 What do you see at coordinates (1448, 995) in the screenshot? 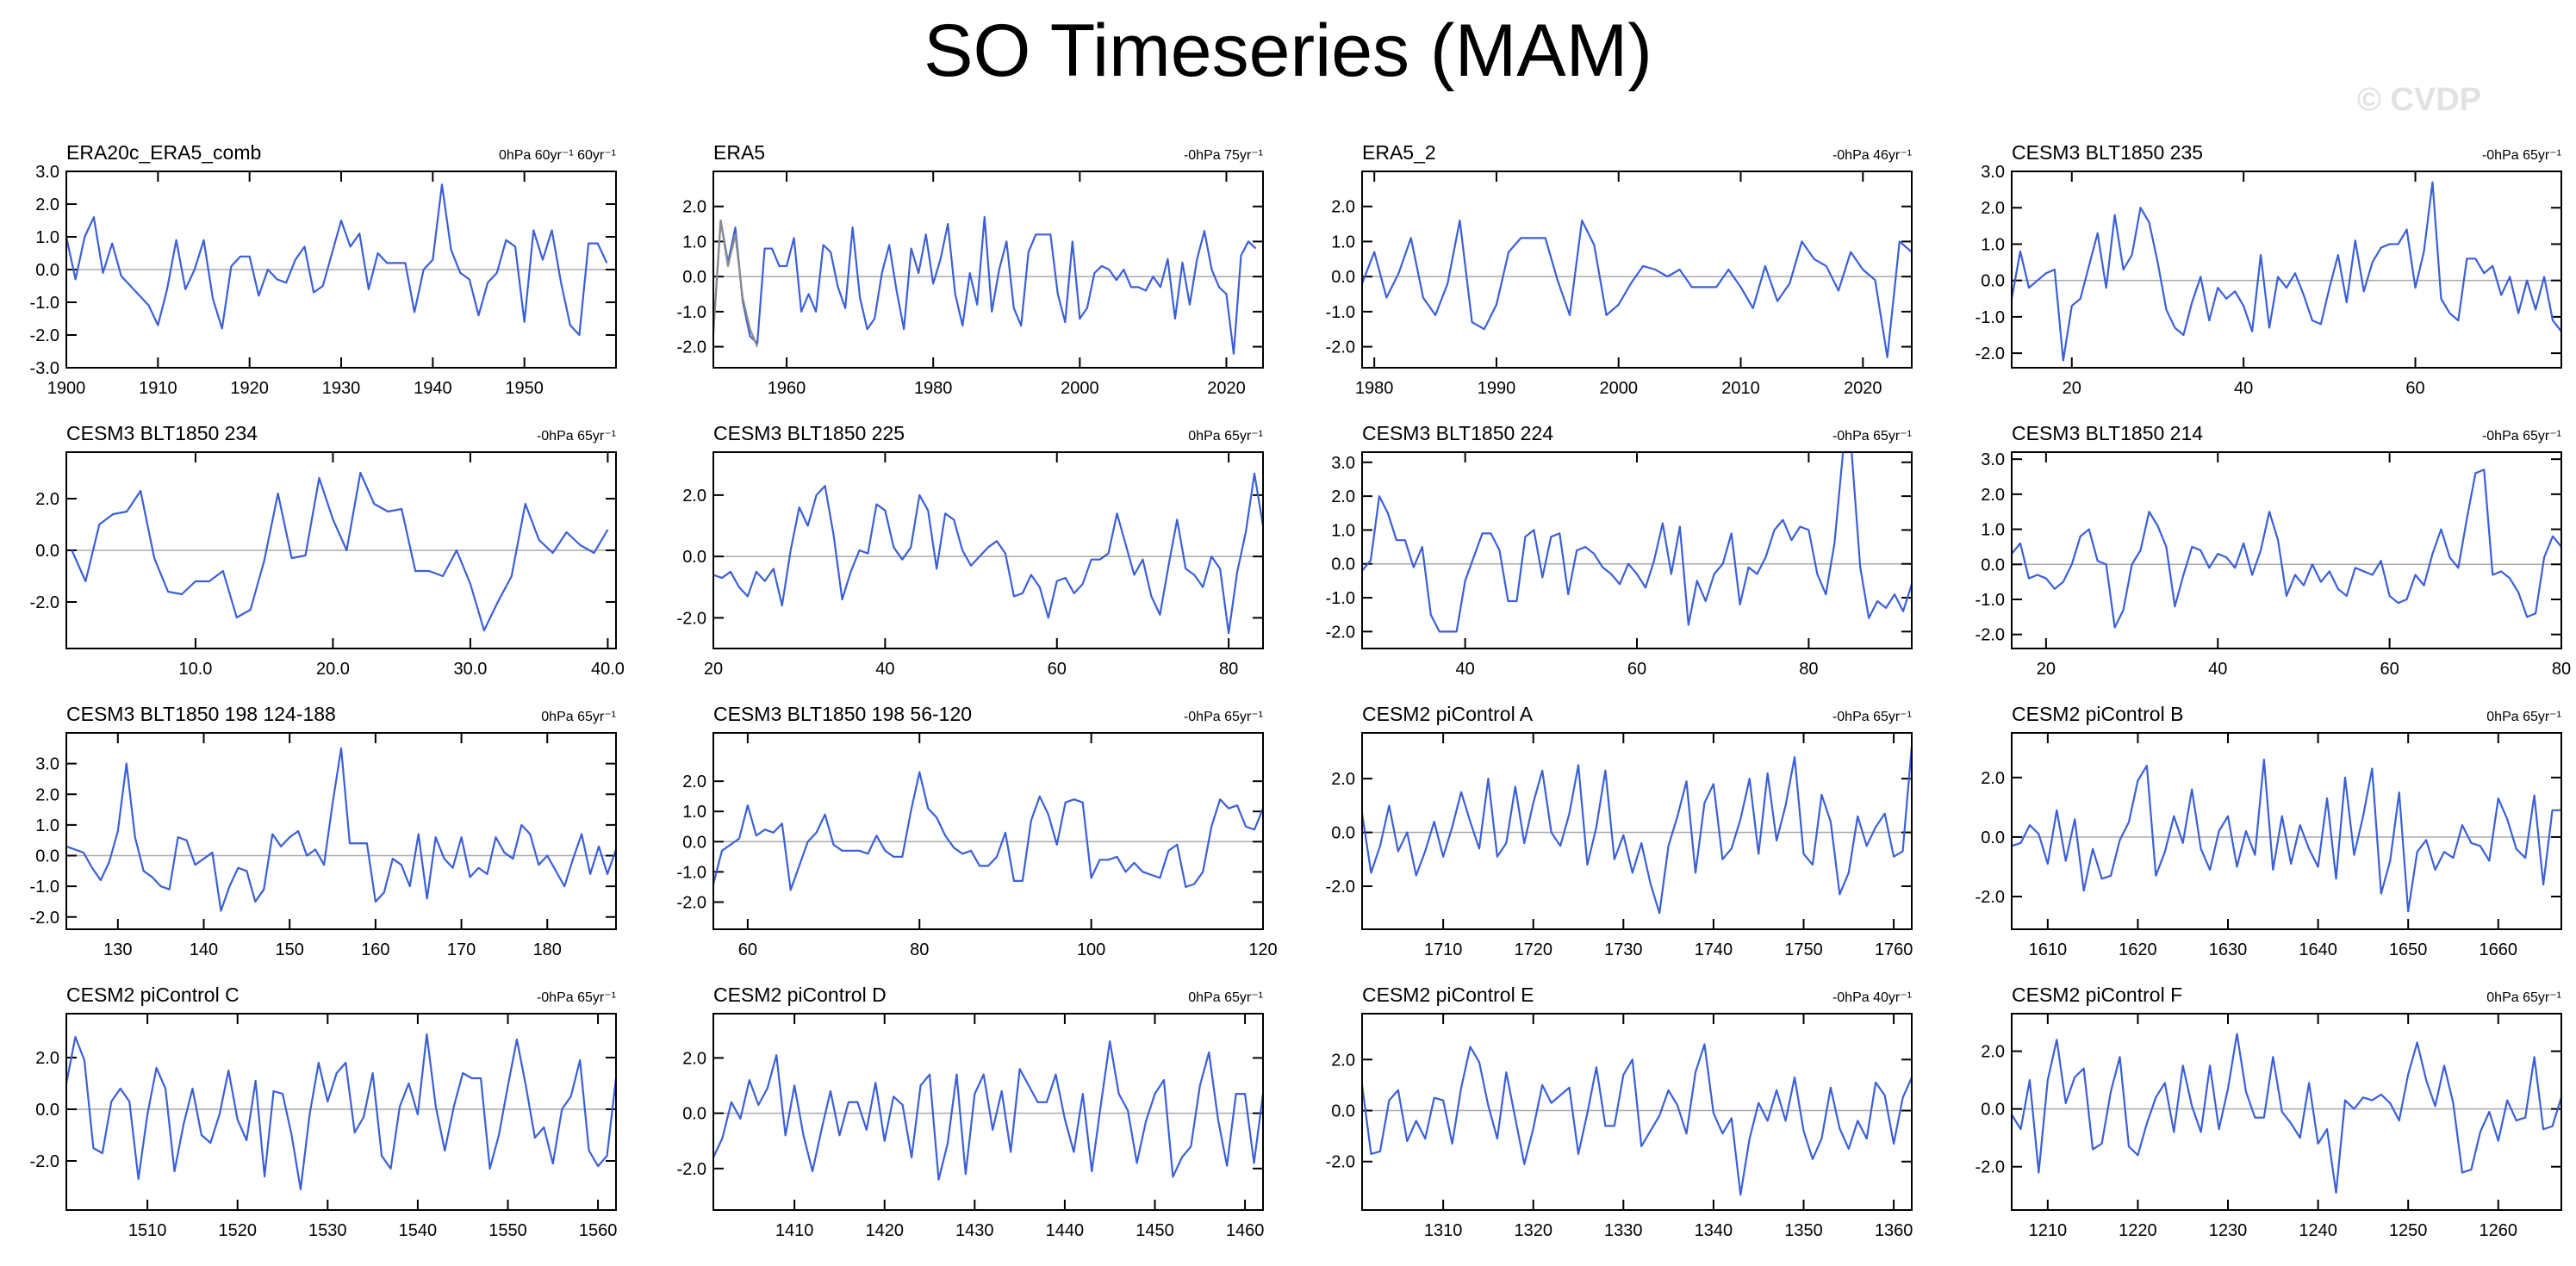
I see `panel-title: CESM2 piControl E` at bounding box center [1448, 995].